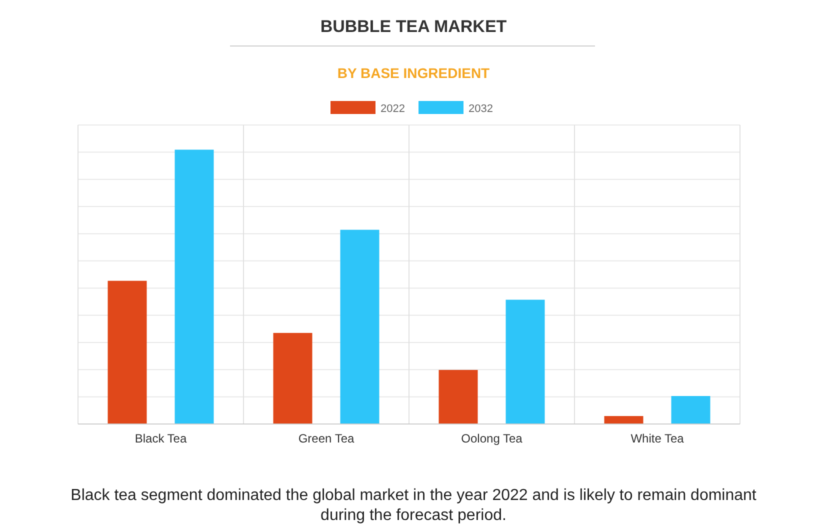  What do you see at coordinates (492, 439) in the screenshot?
I see `x-tick-label: Oolong Tea` at bounding box center [492, 439].